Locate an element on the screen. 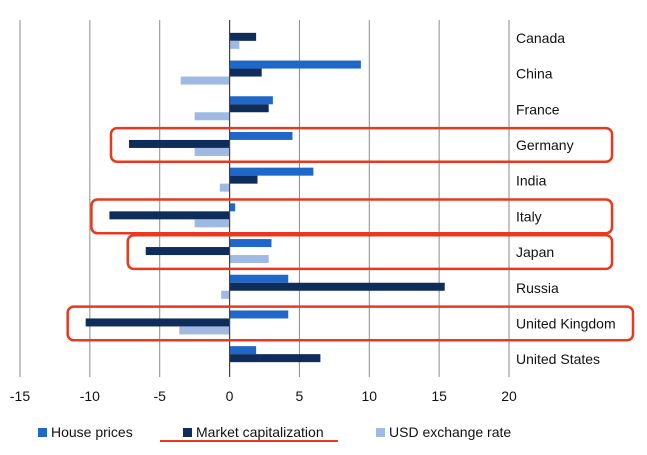 This screenshot has width=647, height=455. category-label-germany: Germany is located at coordinates (545, 145).